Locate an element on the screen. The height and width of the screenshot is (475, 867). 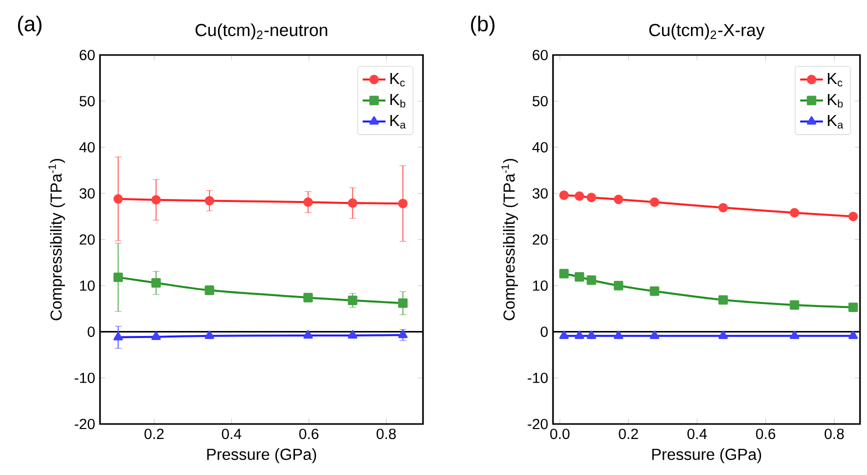
chart-title: Cu(tcm)$_{2}$-X-ray is located at coordinates (707, 31).